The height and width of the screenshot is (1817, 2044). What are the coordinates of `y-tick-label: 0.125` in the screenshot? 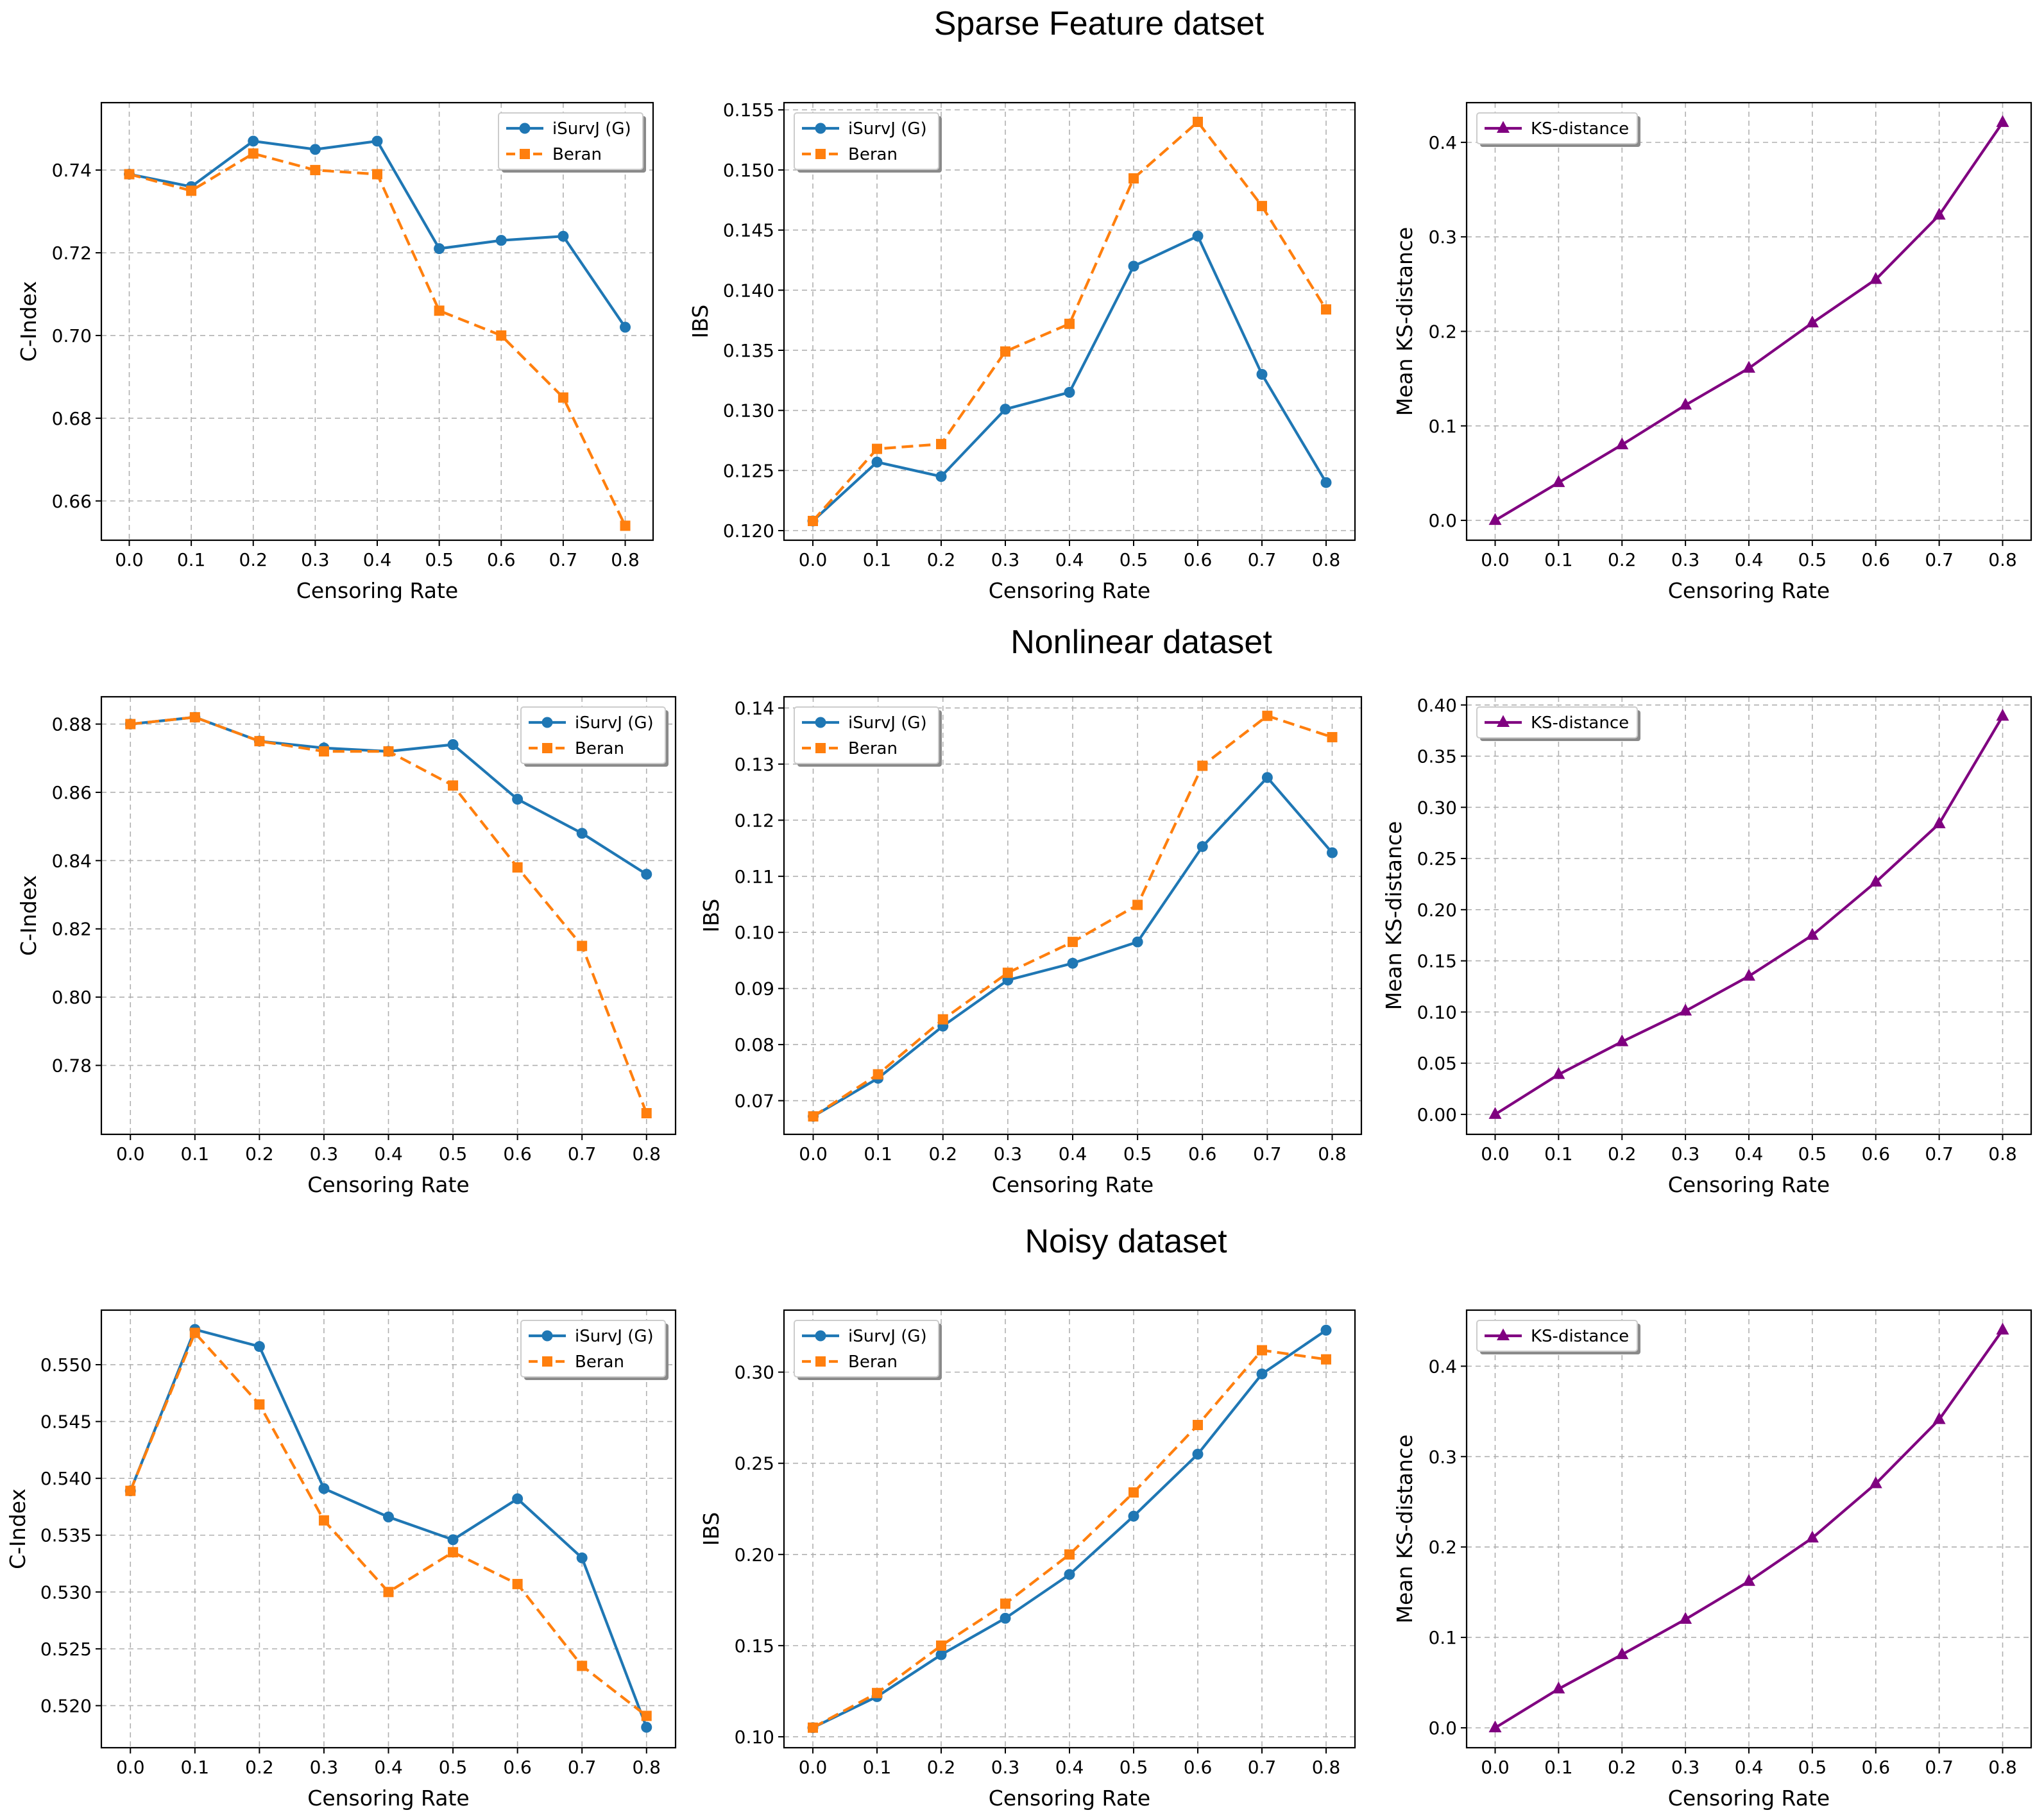 It's located at (749, 471).